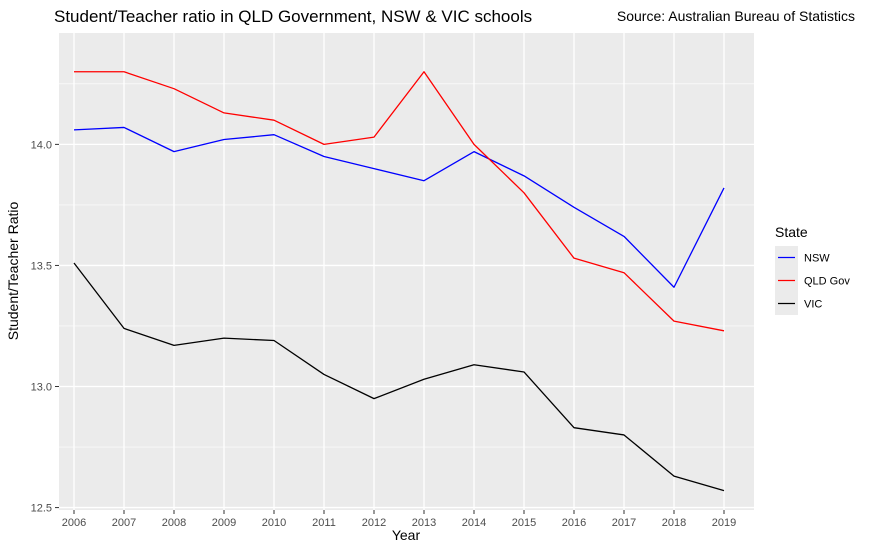 The image size is (869, 550). I want to click on x-tick-label: 2015, so click(524, 523).